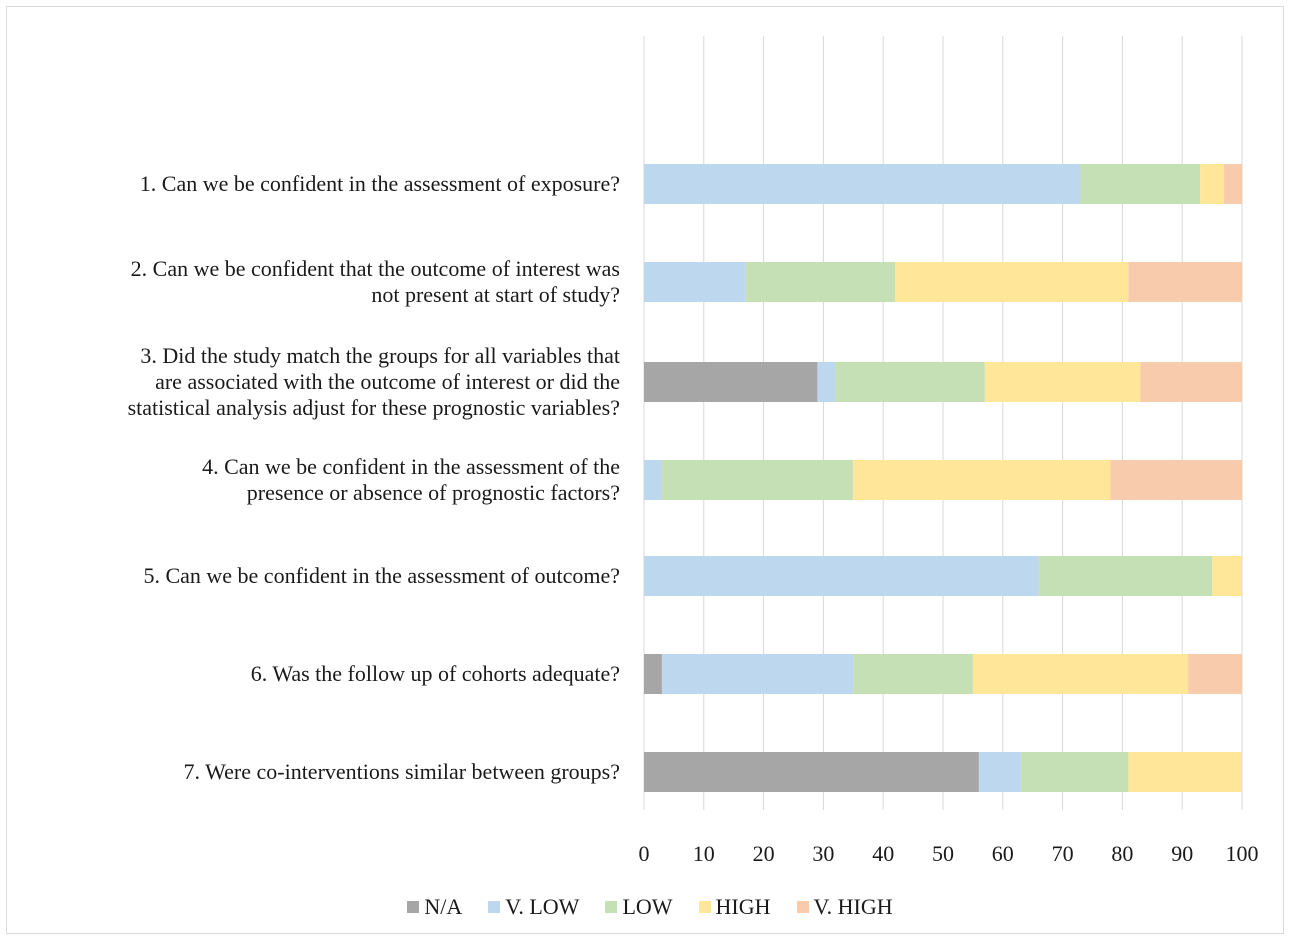  Describe the element at coordinates (495, 294) in the screenshot. I see `category-label-line: not present at start of study?` at that location.